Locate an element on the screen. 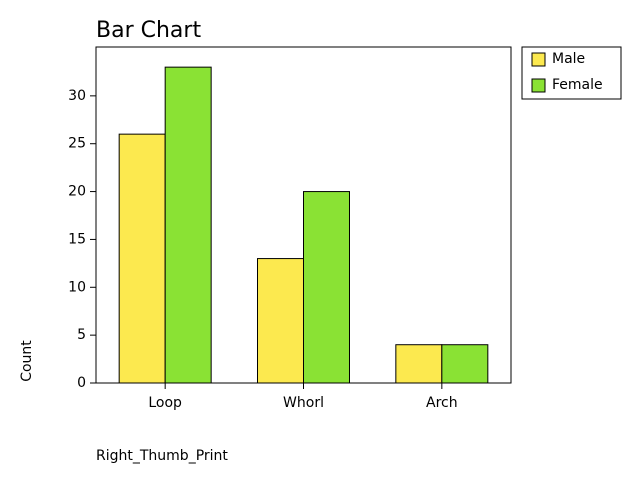  y-axis-label: Count is located at coordinates (27, 361).